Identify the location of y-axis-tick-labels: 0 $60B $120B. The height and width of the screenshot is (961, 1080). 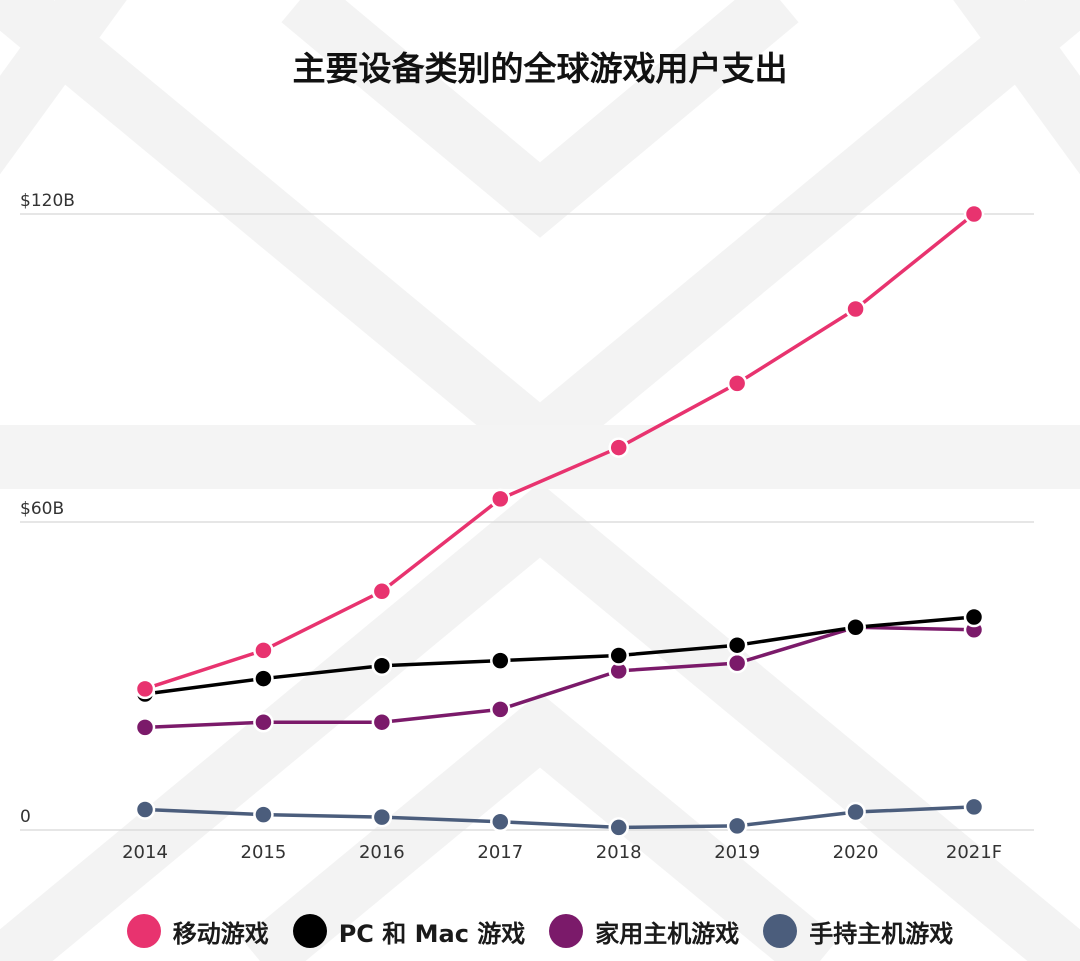
(47, 509).